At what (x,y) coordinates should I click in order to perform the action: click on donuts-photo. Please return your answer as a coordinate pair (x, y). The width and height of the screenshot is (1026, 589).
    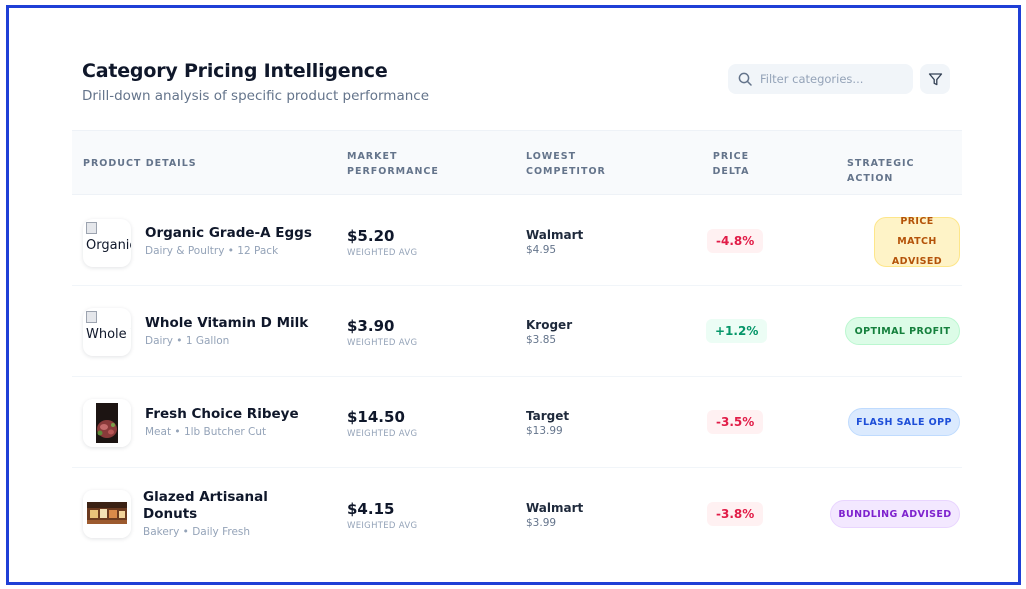
    Looking at the image, I should click on (107, 514).